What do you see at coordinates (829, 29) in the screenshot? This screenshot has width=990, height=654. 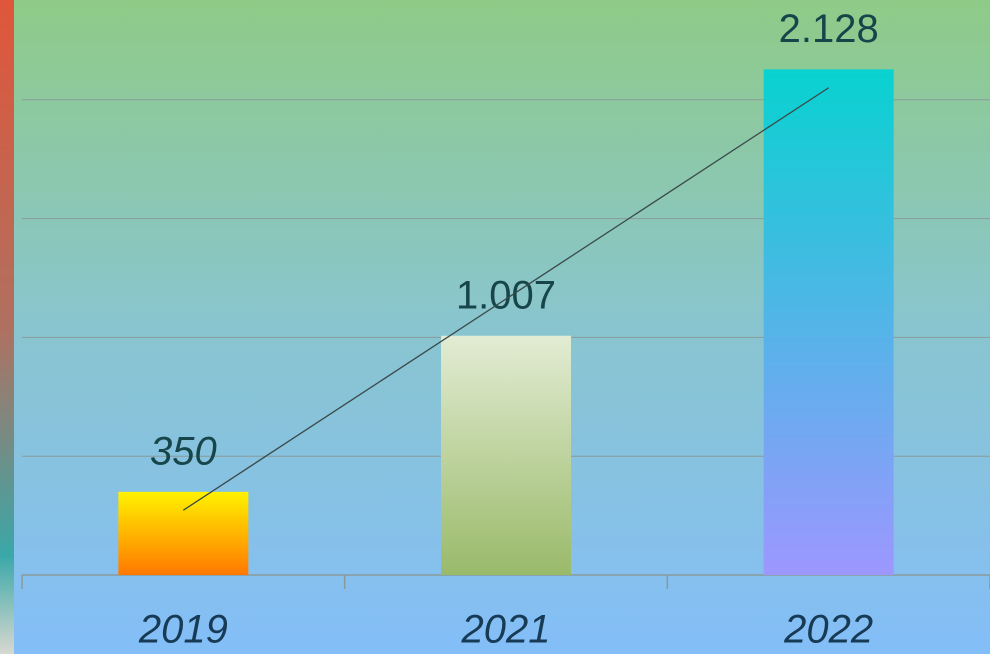 I see `value-label: 2.128` at bounding box center [829, 29].